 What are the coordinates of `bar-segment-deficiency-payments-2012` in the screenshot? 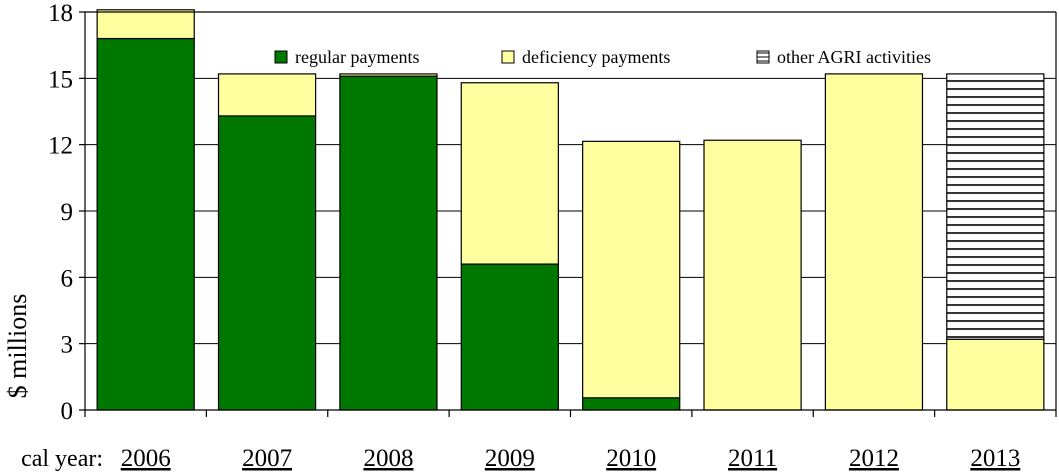 It's located at (874, 242).